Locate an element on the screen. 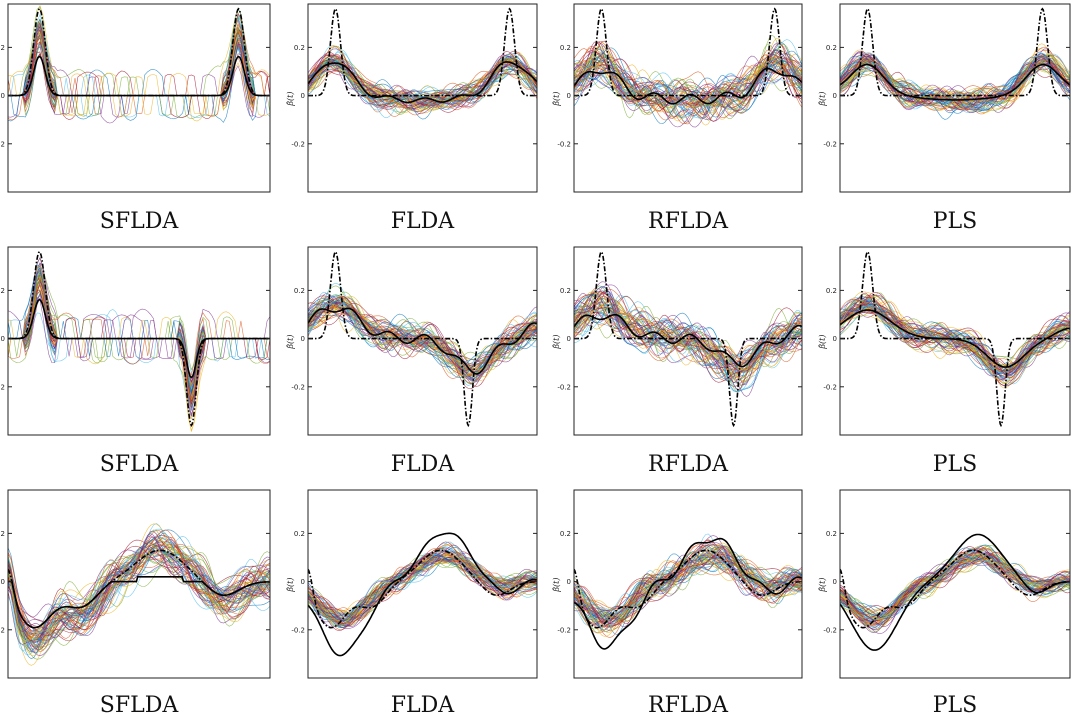 The image size is (1089, 726). panel-2-1: 0.20-0.2β̂(t)SFLDA is located at coordinates (135, 361).